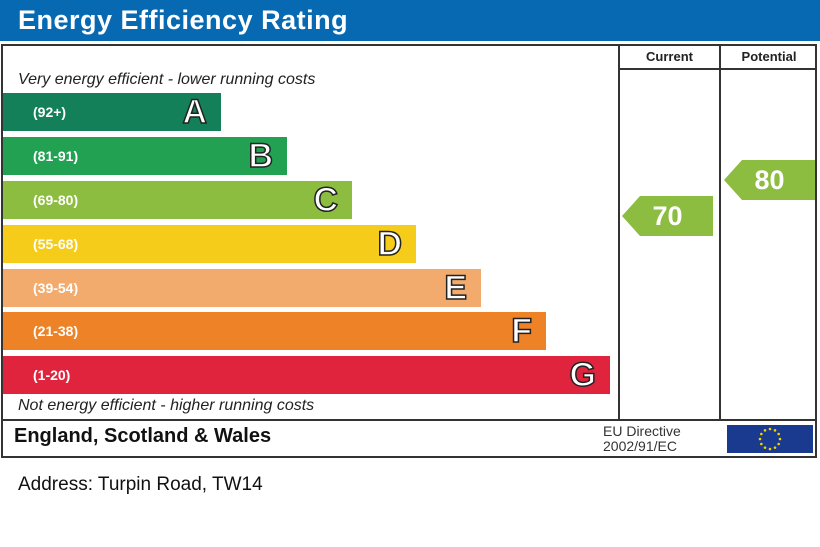 The width and height of the screenshot is (820, 547). Describe the element at coordinates (195, 112) in the screenshot. I see `band-letter: A` at that location.